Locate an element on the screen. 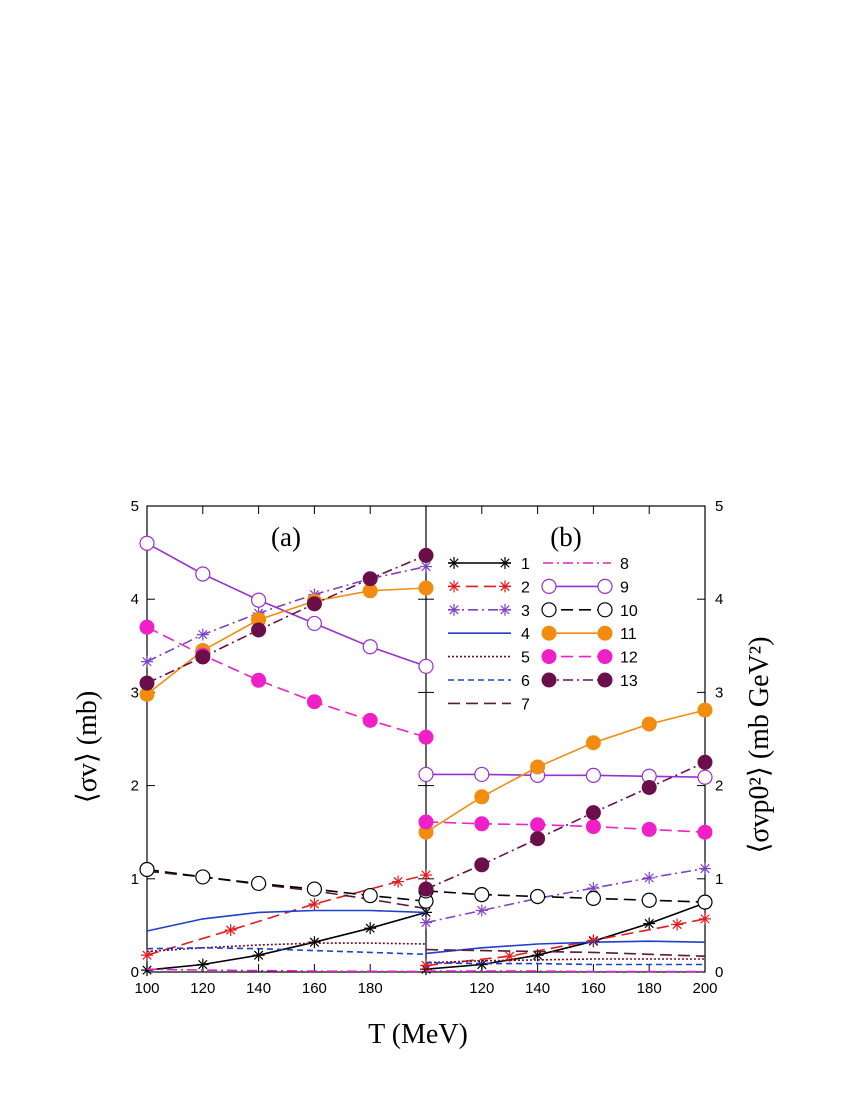 The width and height of the screenshot is (850, 1100). x-tick-label-a: 100 is located at coordinates (146, 988).